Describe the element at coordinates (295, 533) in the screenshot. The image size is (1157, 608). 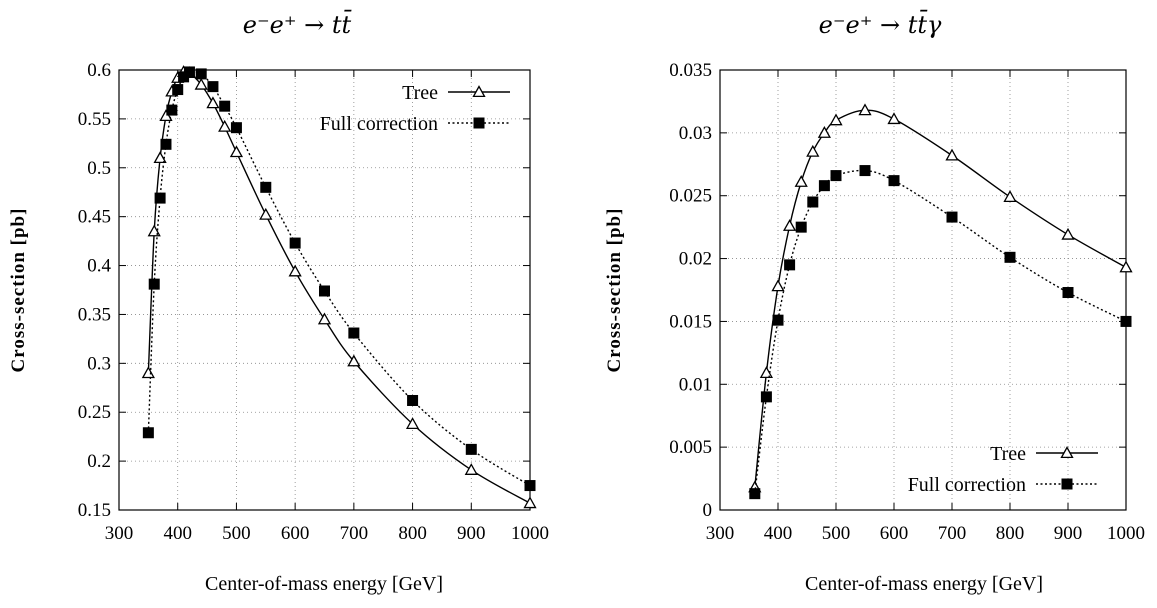
I see `x-tick-label: 600` at that location.